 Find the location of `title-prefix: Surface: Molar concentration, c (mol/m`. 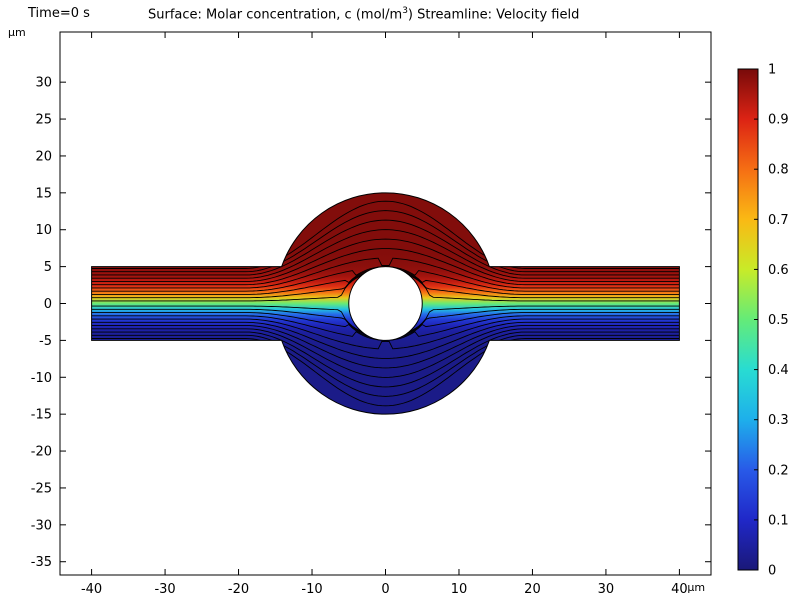

title-prefix: Surface: Molar concentration, c (mol/m is located at coordinates (275, 15).